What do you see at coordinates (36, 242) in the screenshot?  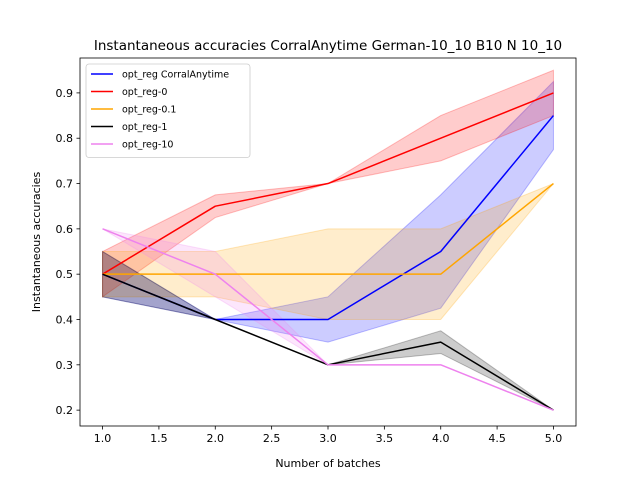 I see `y-axis-label: Instantaneous accuracies` at bounding box center [36, 242].